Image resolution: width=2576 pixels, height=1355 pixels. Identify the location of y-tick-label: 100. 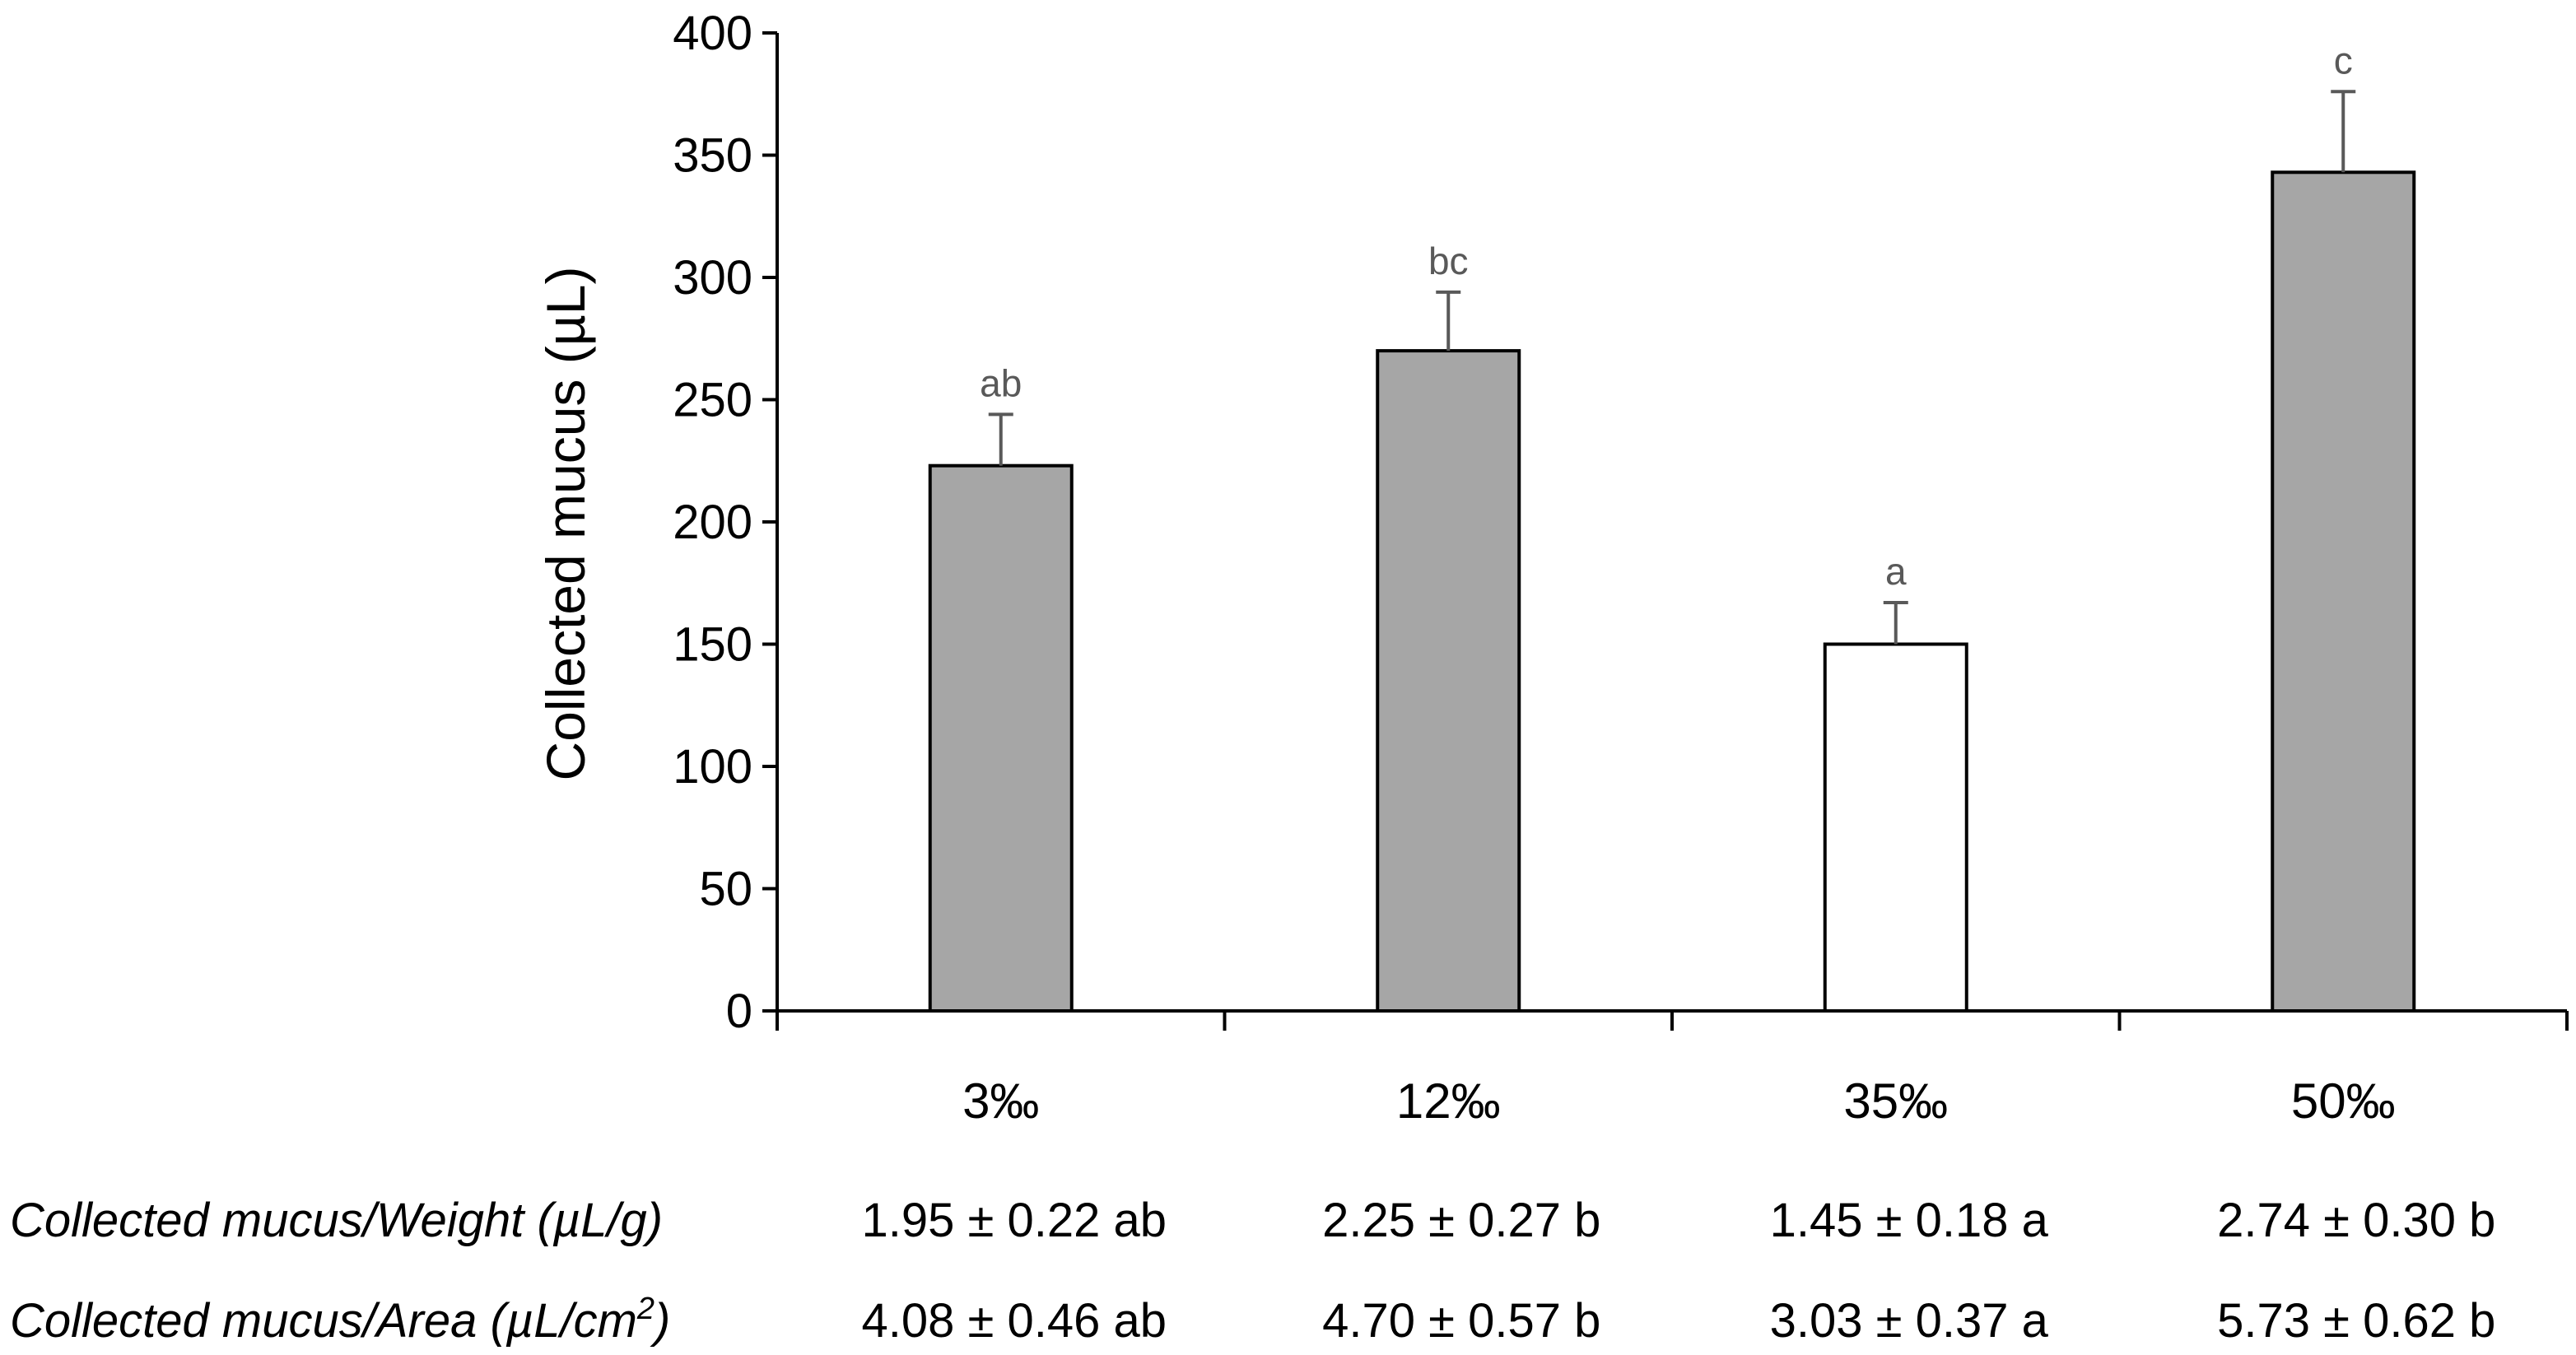
(712, 767).